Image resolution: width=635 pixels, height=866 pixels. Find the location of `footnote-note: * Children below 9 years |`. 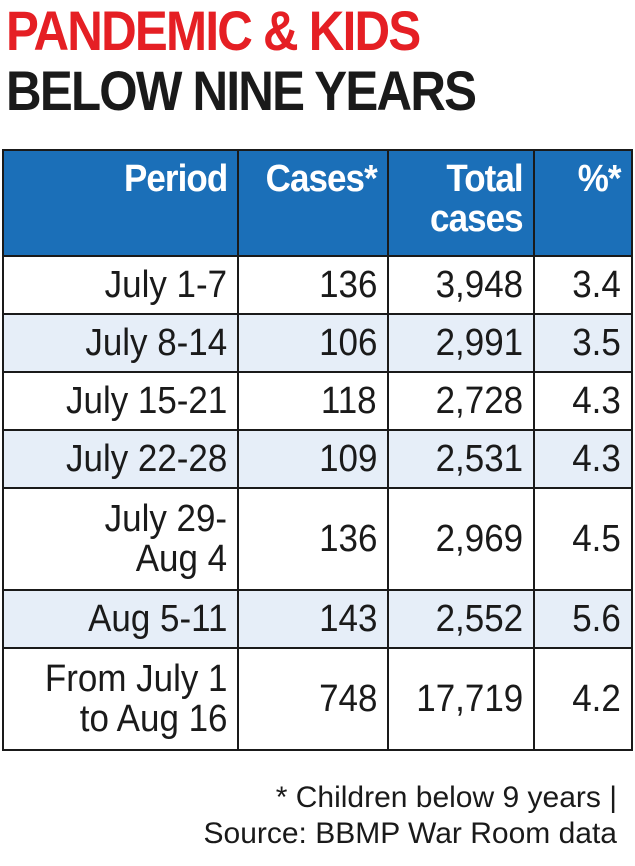

footnote-note: * Children below 9 years | is located at coordinates (446, 797).